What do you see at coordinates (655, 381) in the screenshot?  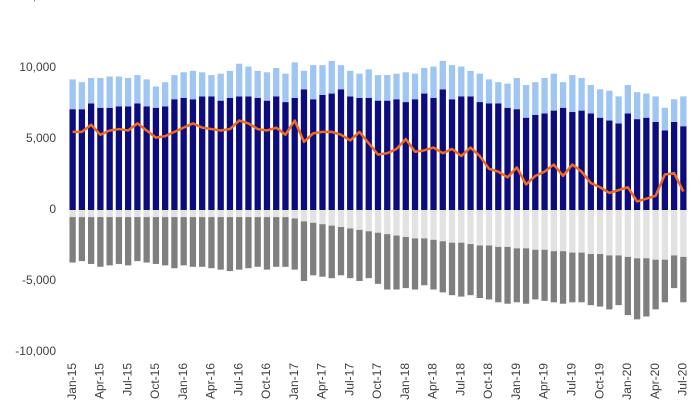 I see `x-tick-label: Apr-20` at bounding box center [655, 381].